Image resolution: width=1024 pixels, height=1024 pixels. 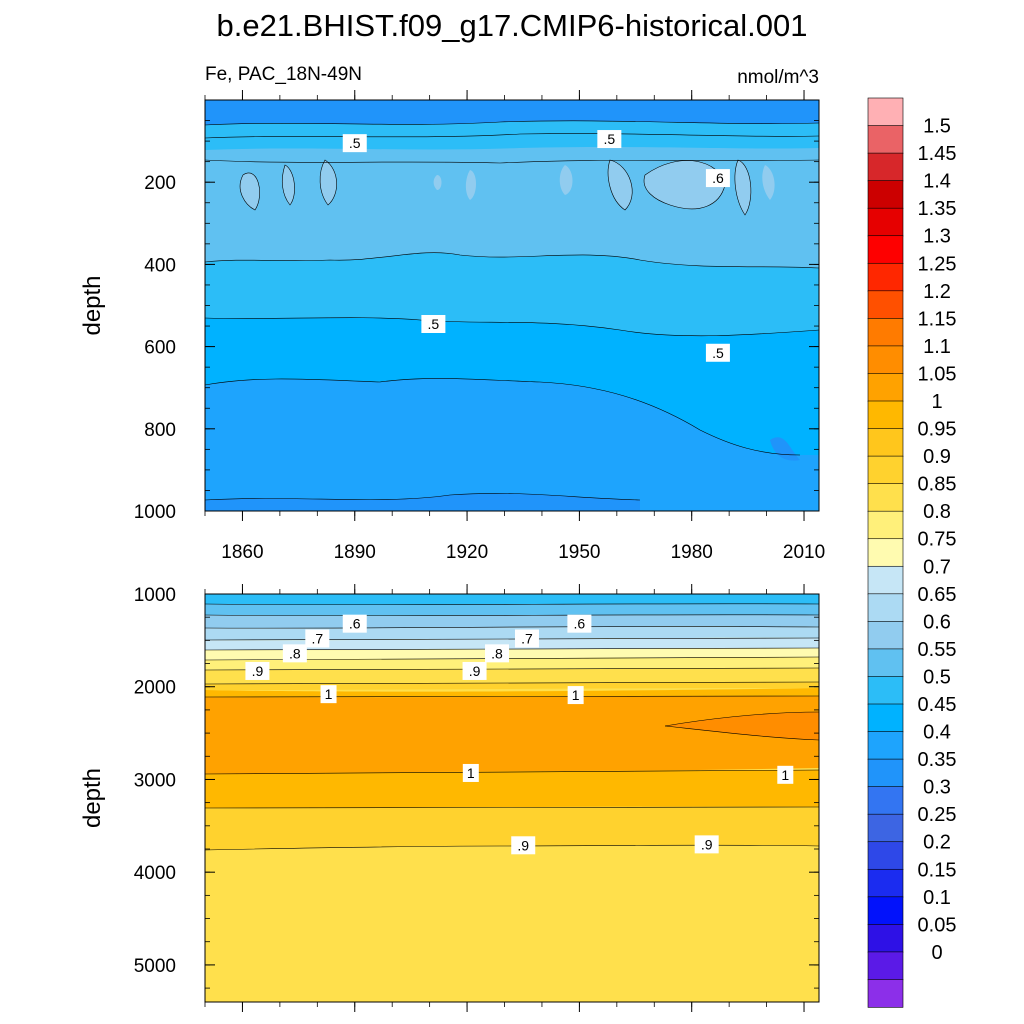 What do you see at coordinates (92, 798) in the screenshot?
I see `lower-y-axis-label: depth` at bounding box center [92, 798].